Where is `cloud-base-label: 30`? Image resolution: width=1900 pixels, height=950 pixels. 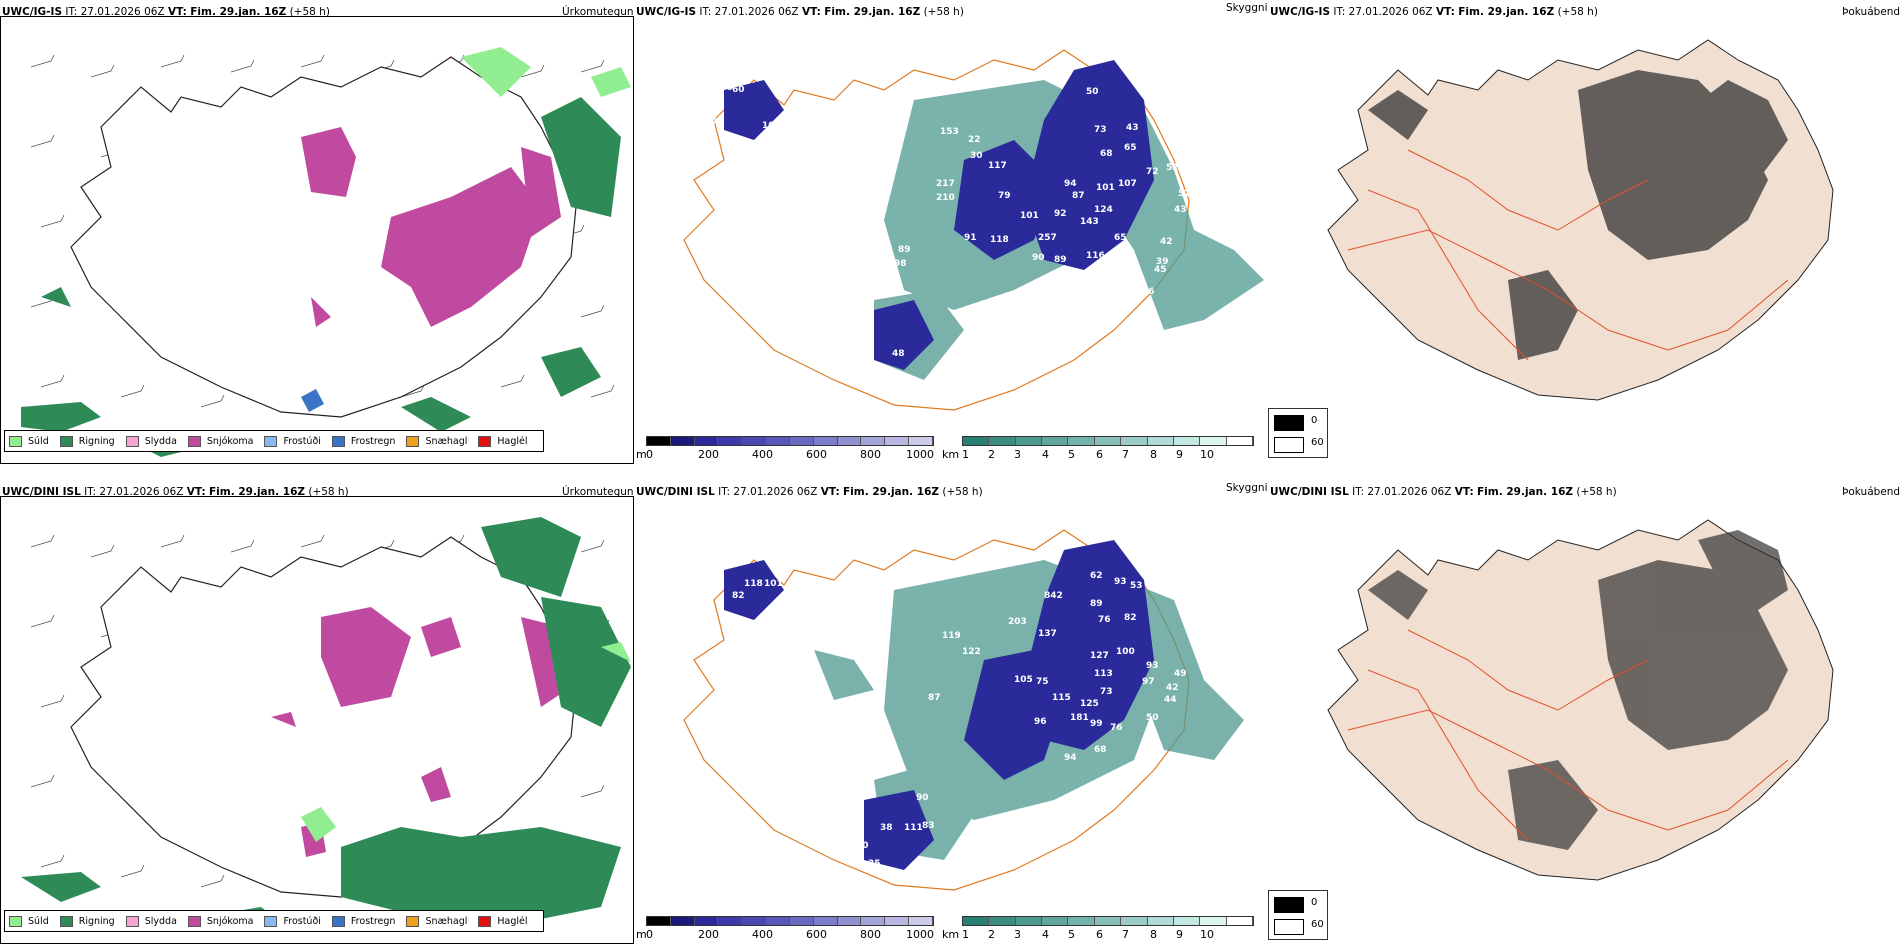
cloud-base-label: 30 is located at coordinates (976, 156).